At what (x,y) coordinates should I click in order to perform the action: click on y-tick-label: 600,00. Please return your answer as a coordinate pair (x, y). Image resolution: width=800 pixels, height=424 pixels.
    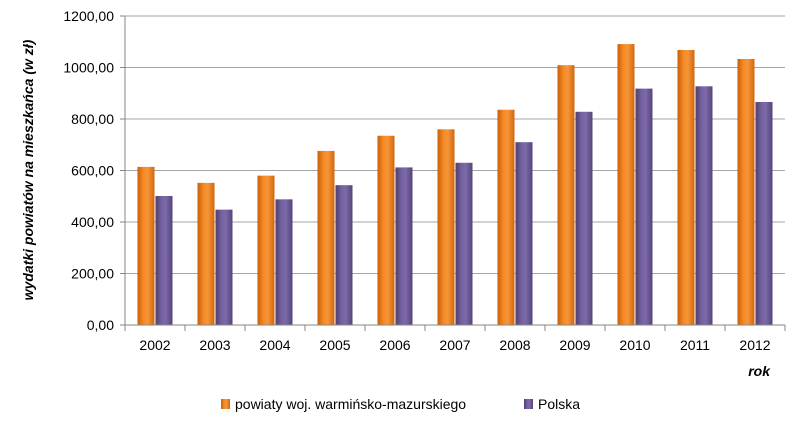
    Looking at the image, I should click on (92, 171).